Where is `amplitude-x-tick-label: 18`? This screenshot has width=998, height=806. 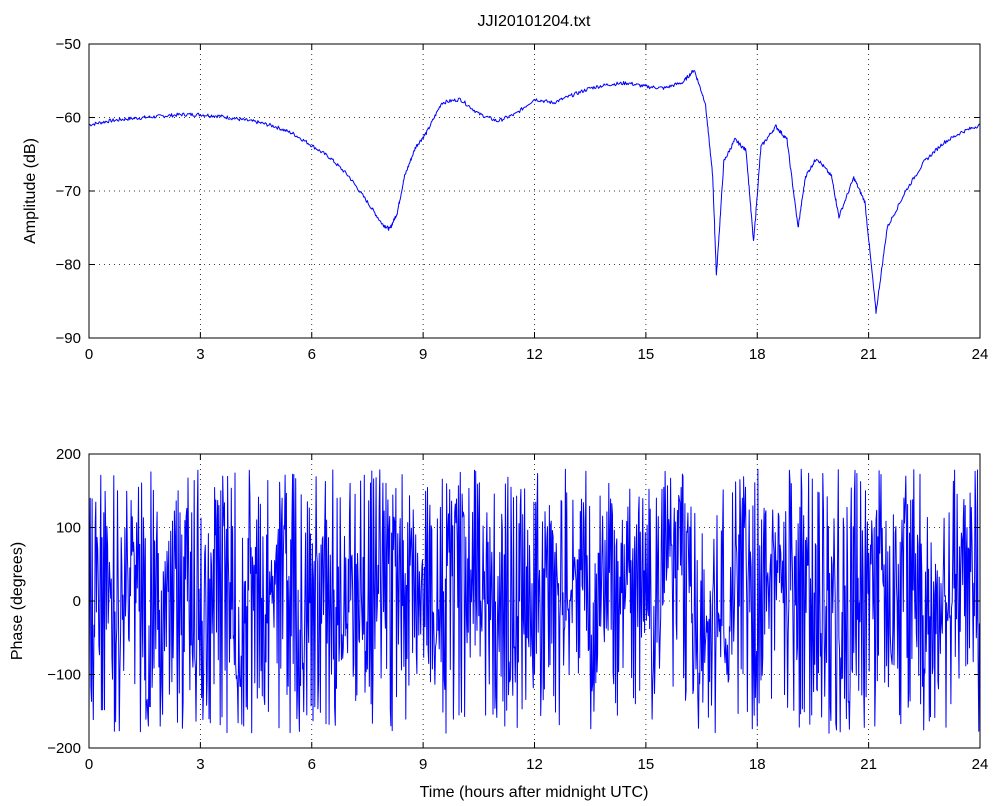 amplitude-x-tick-label: 18 is located at coordinates (757, 354).